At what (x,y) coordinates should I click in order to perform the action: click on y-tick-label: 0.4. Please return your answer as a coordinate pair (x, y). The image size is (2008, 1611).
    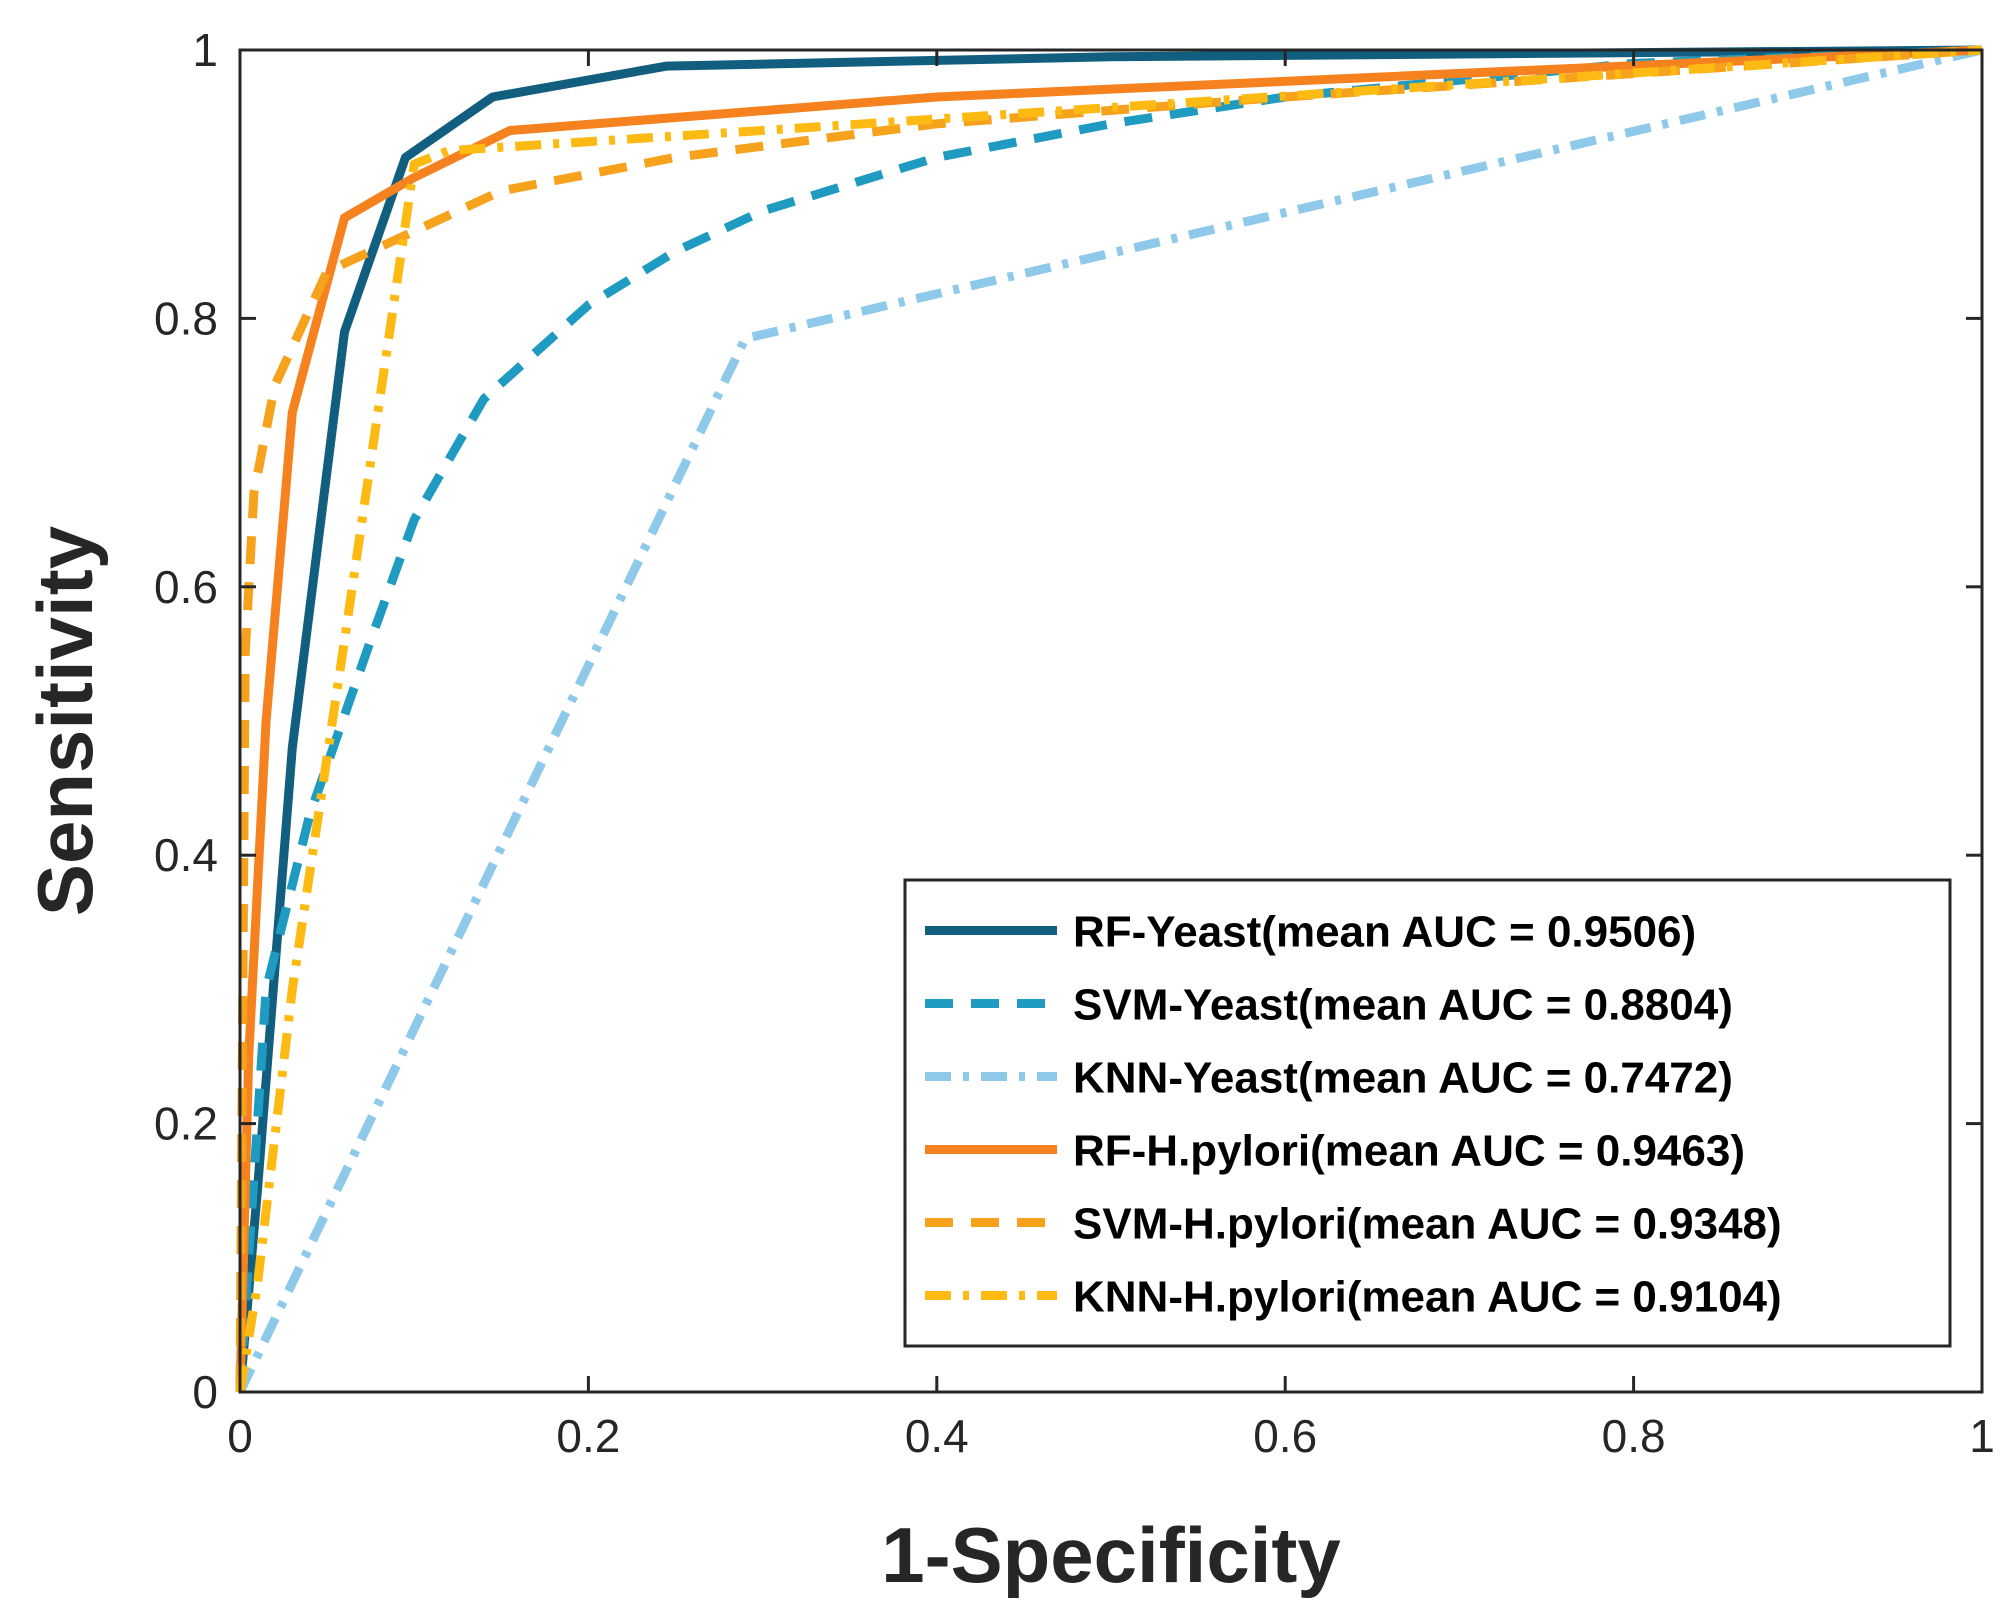
    Looking at the image, I should click on (186, 855).